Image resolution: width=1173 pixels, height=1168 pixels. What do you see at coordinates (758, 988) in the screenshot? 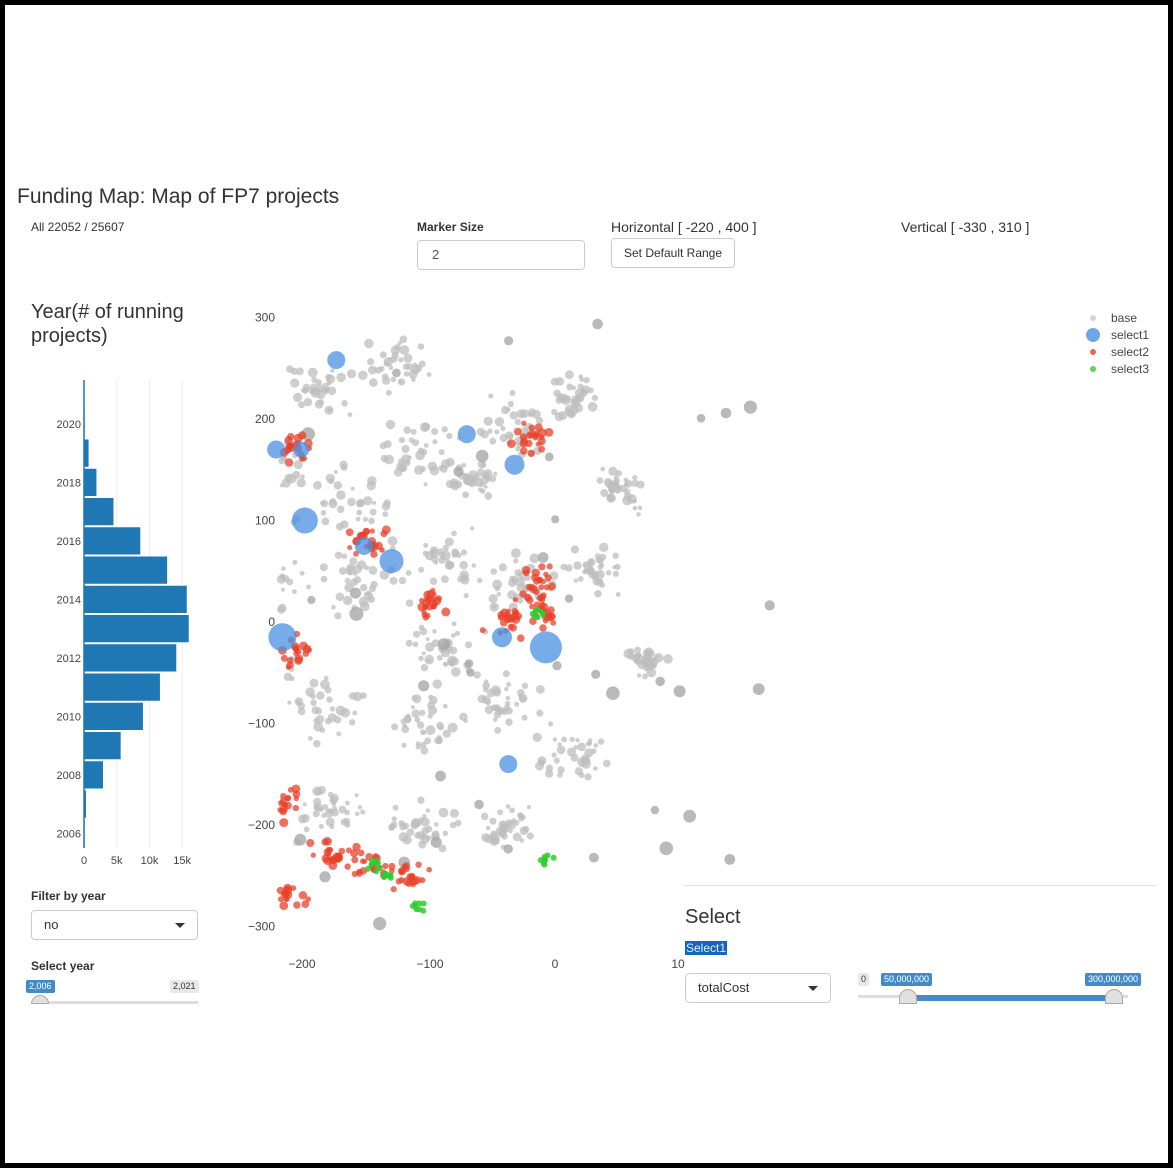
I see `variable-select: totalCost` at bounding box center [758, 988].